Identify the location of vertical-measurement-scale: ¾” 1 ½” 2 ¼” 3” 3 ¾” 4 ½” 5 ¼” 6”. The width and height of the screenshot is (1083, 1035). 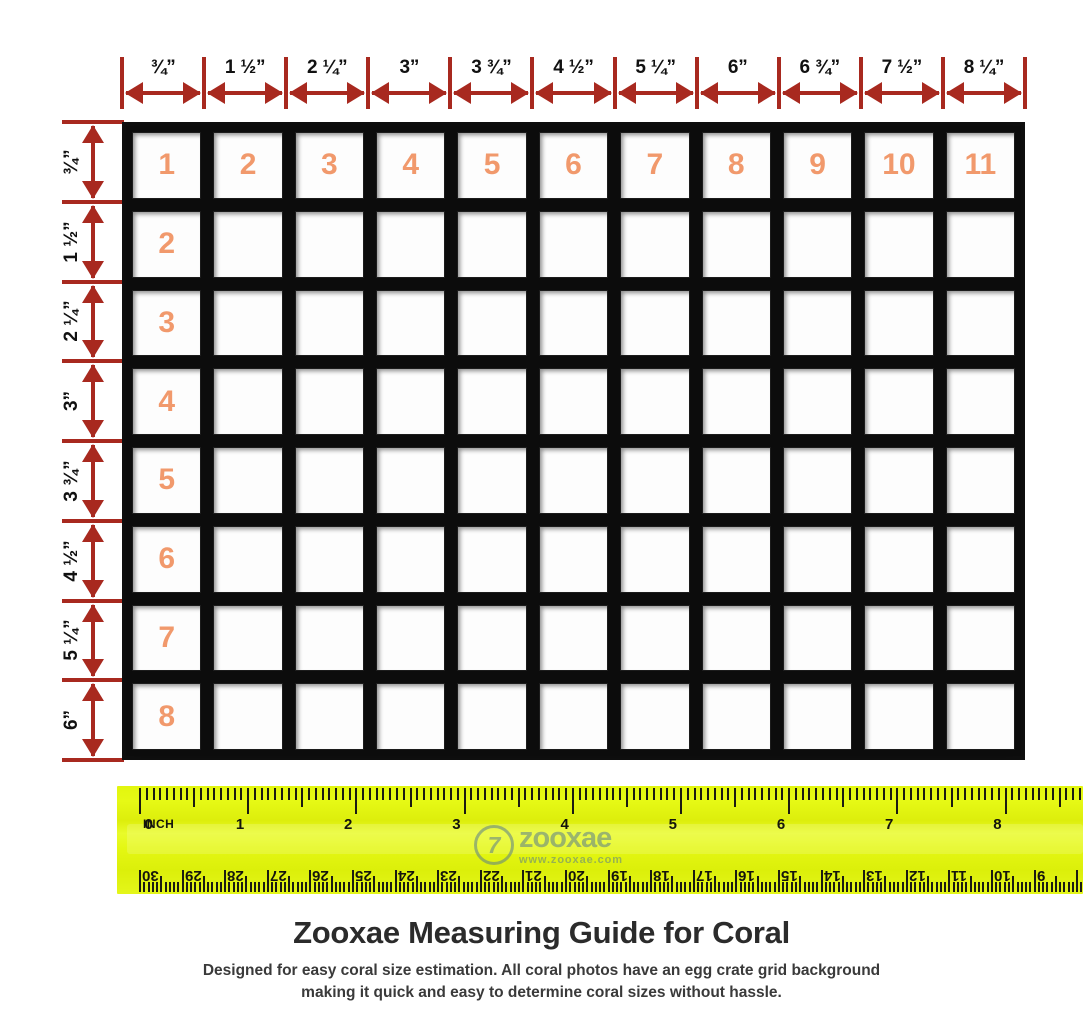
(62, 395).